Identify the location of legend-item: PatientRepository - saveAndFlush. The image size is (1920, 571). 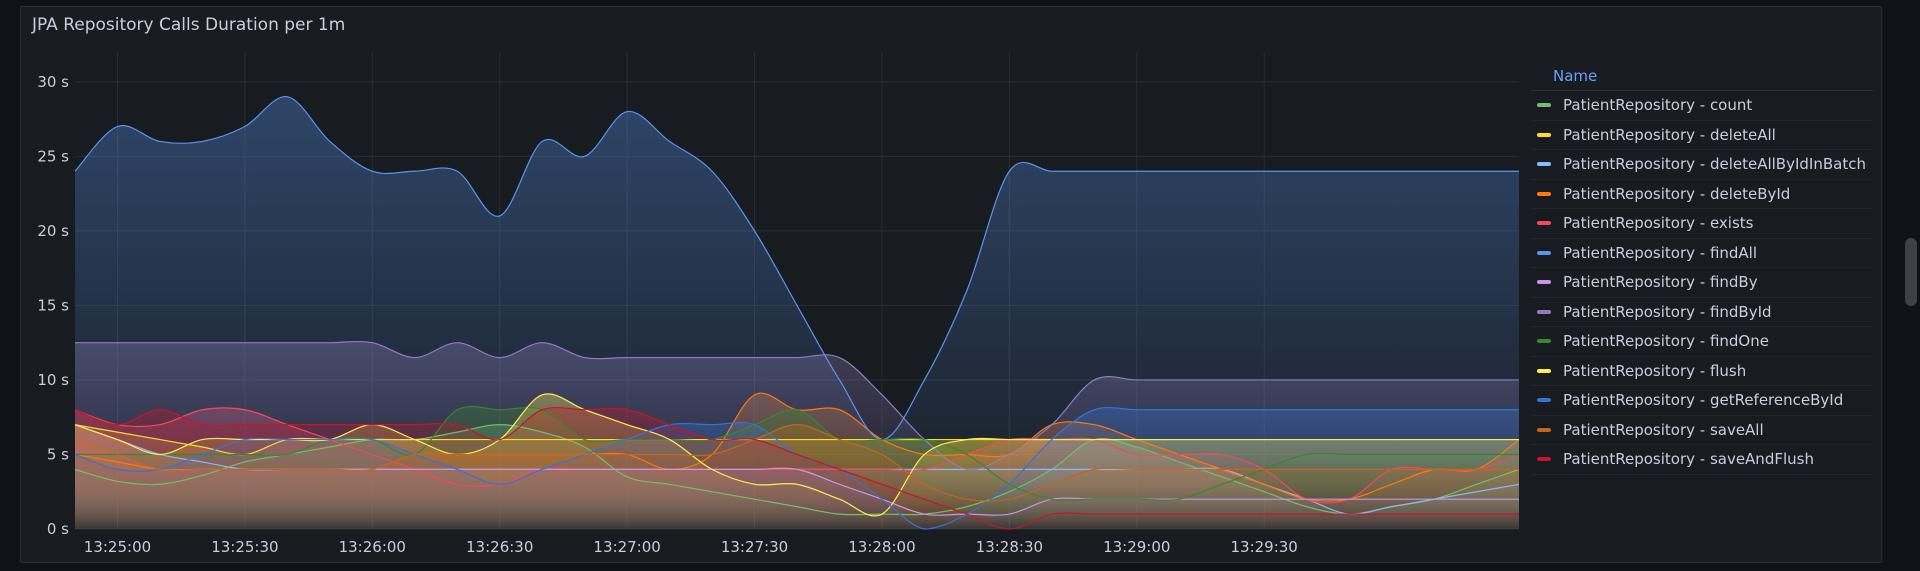
(1702, 460).